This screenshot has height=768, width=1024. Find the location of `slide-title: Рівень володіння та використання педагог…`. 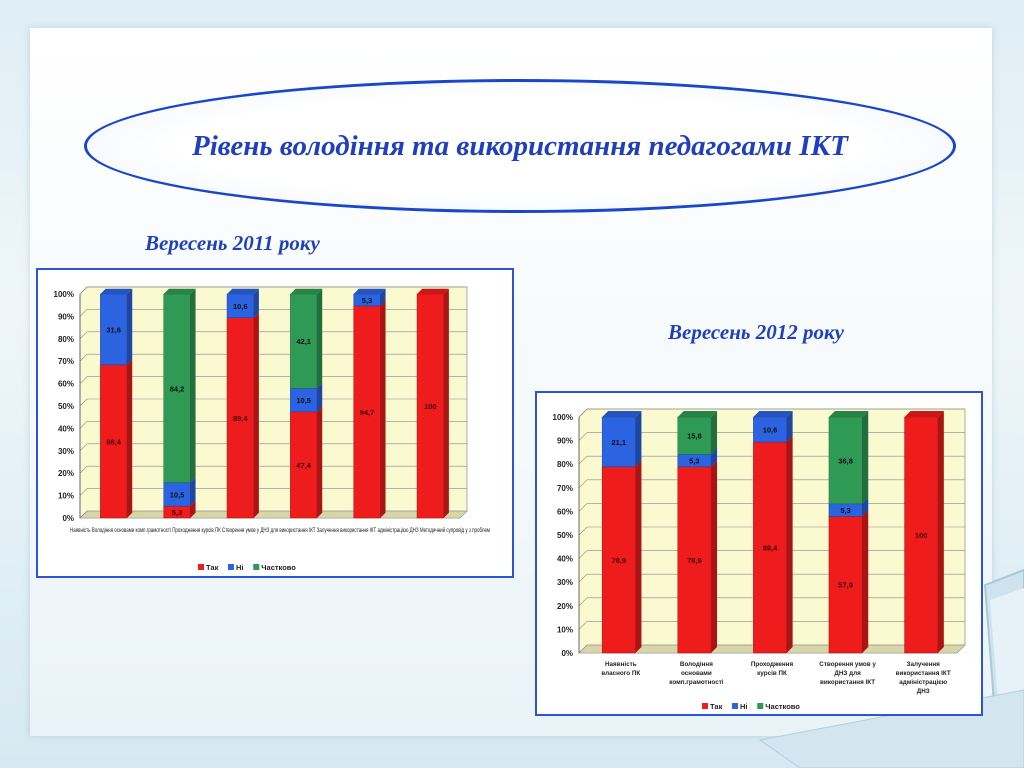

slide-title: Рівень володіння та використання педагог… is located at coordinates (520, 145).